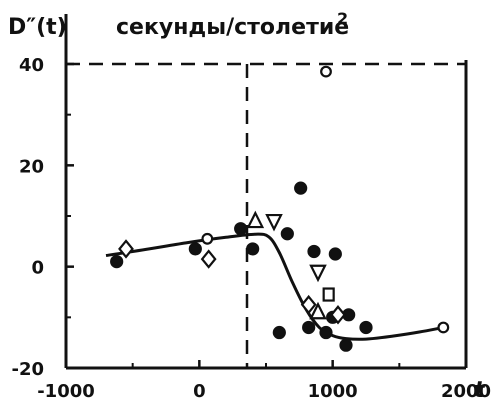 Image resolution: width=500 pixels, height=413 pixels. What do you see at coordinates (31, 65) in the screenshot?
I see `y-tick-label: 40` at bounding box center [31, 65].